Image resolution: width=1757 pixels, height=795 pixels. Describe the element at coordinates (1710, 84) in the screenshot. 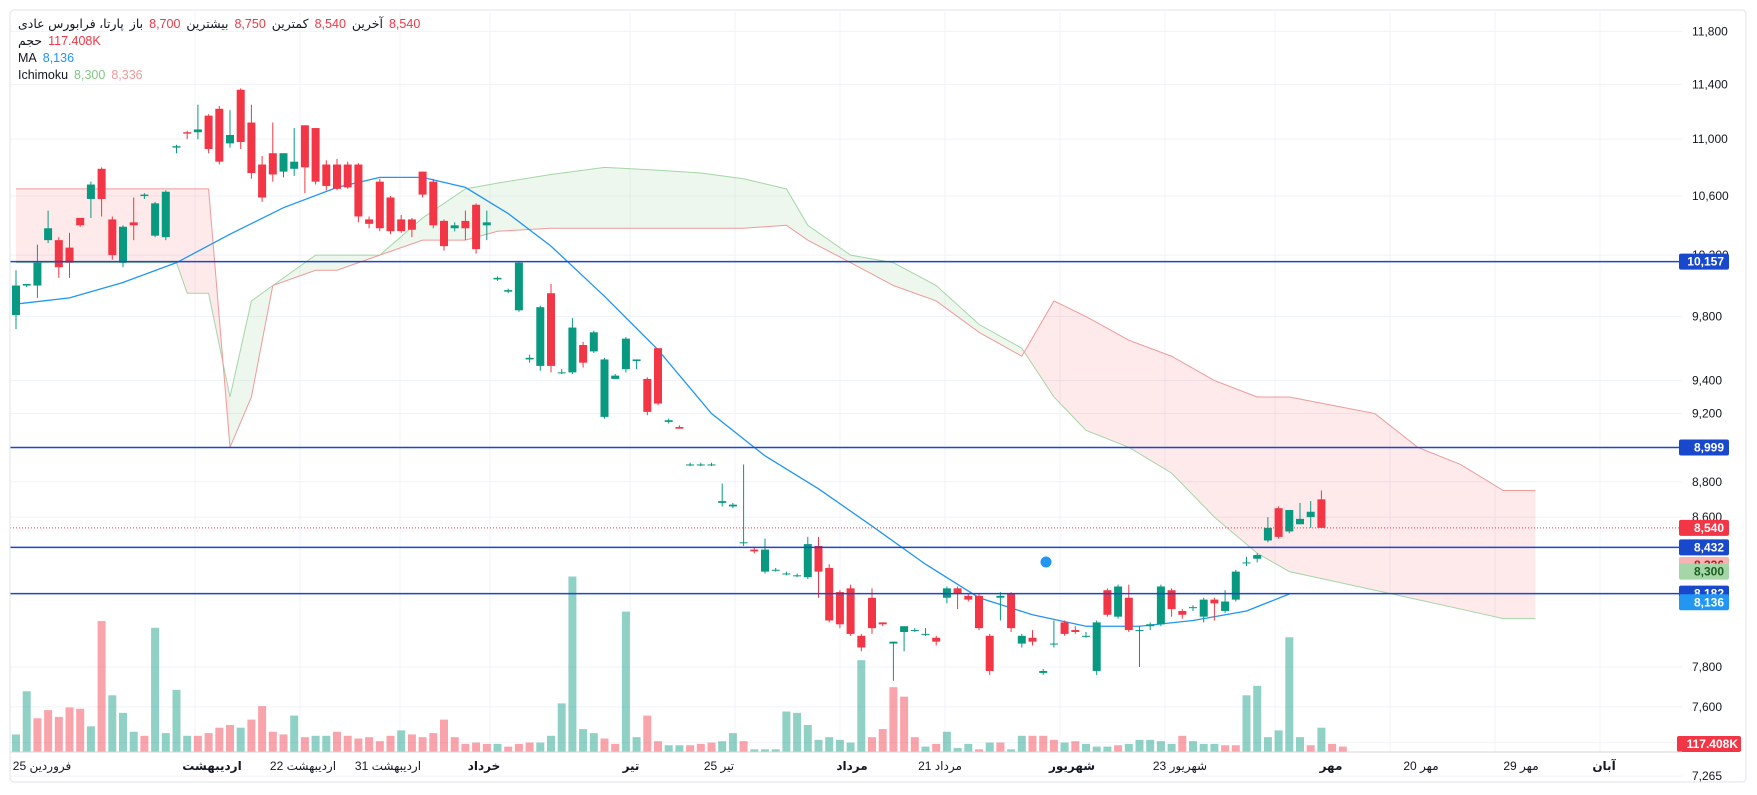

I see `price-tick-label: 11,400` at that location.